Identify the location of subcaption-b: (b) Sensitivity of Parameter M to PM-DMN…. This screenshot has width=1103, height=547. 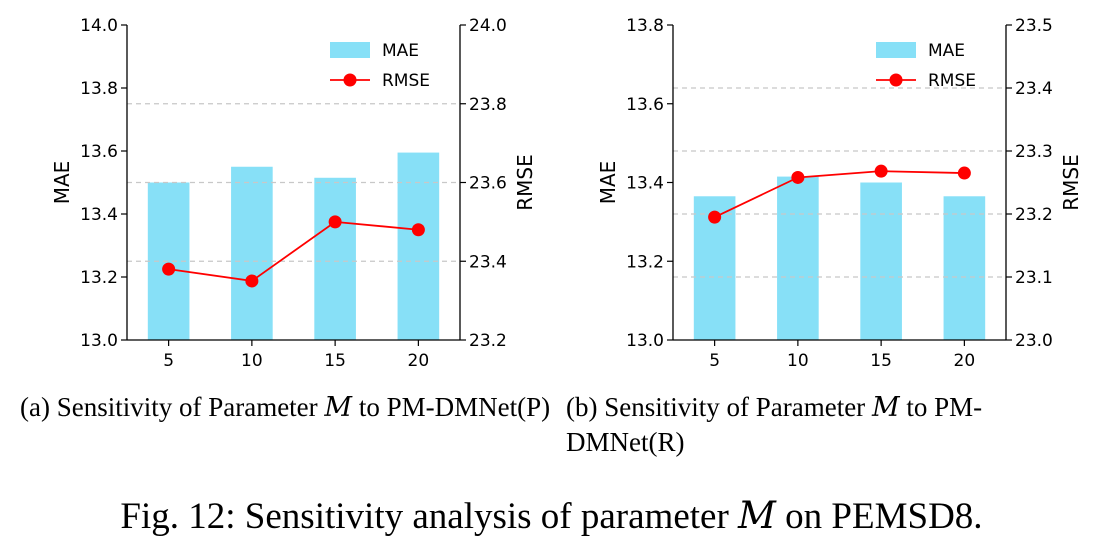
(831, 424).